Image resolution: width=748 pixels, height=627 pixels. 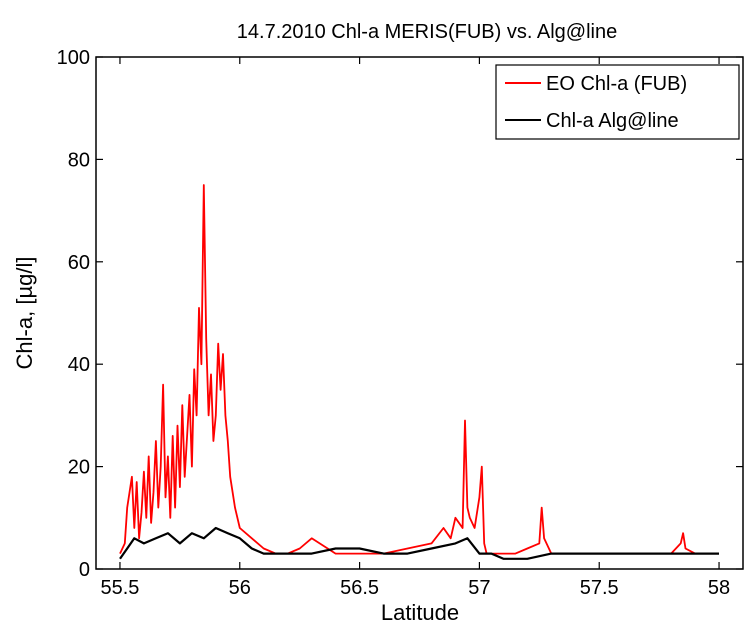 What do you see at coordinates (79, 160) in the screenshot?
I see `y-tick-label: 80` at bounding box center [79, 160].